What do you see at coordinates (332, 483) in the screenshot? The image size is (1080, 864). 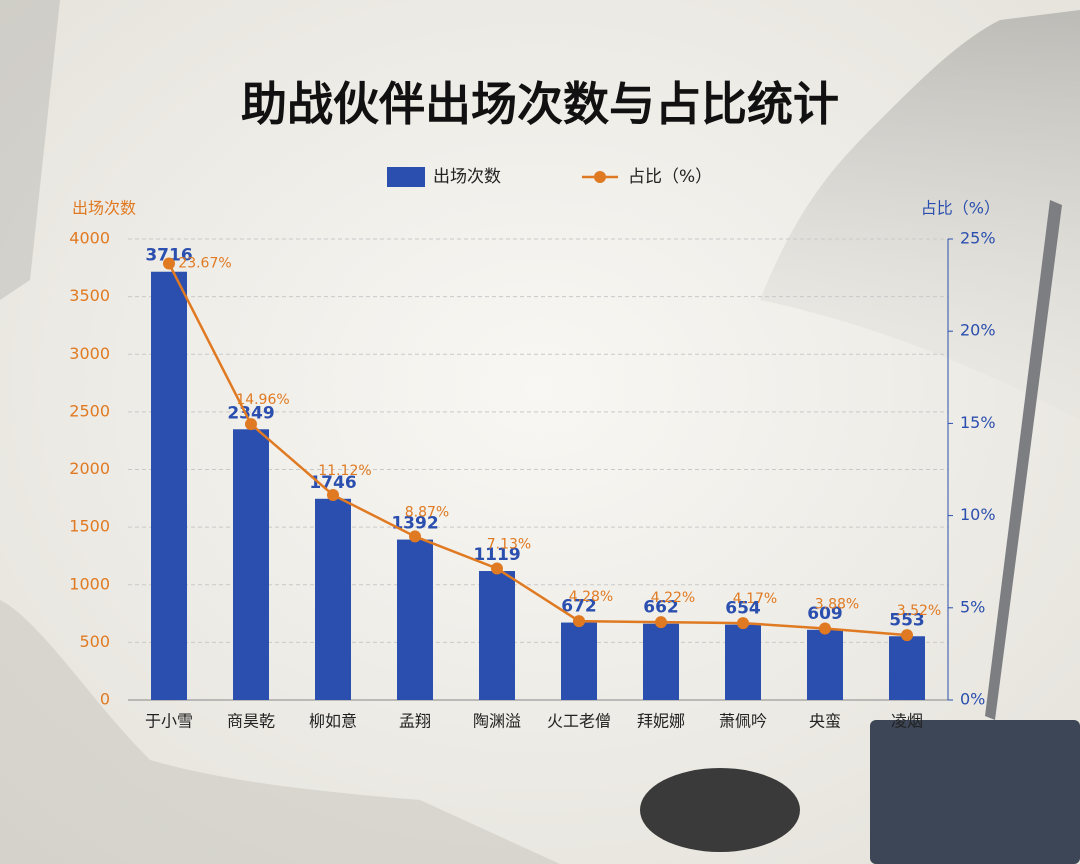 I see `bar-value-label: 1746` at bounding box center [332, 483].